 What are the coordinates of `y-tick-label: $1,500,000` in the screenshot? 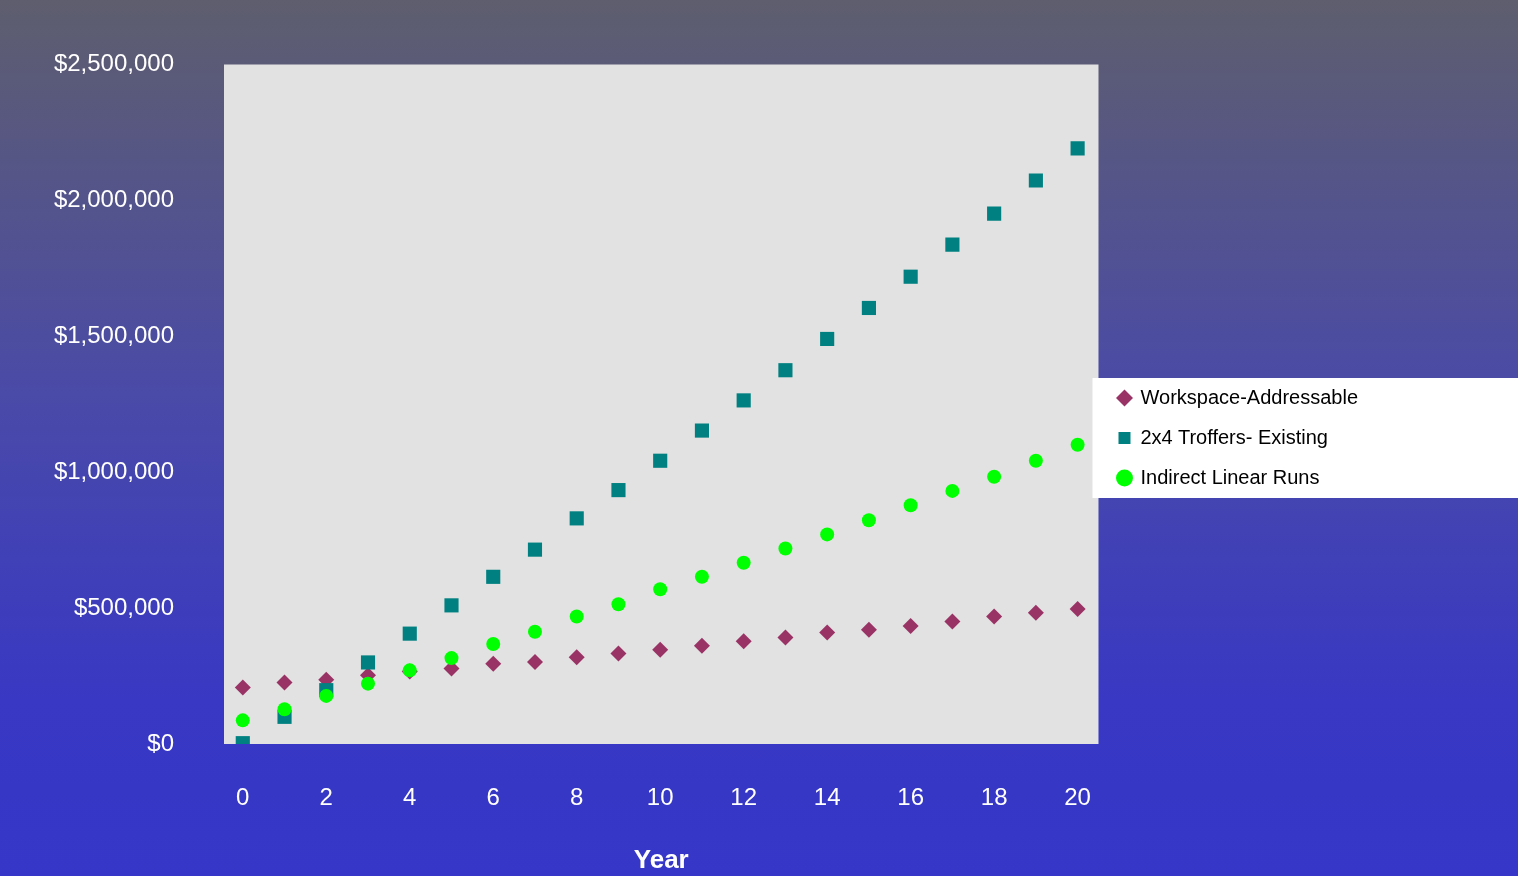 It's located at (113, 334).